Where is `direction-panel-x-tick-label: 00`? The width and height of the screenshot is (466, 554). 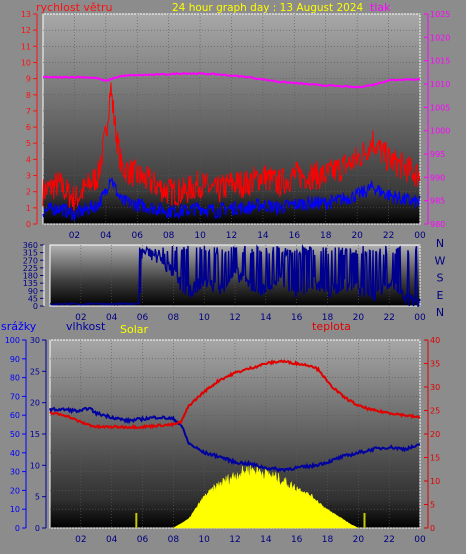
direction-panel-x-tick-label: 00 is located at coordinates (420, 318).